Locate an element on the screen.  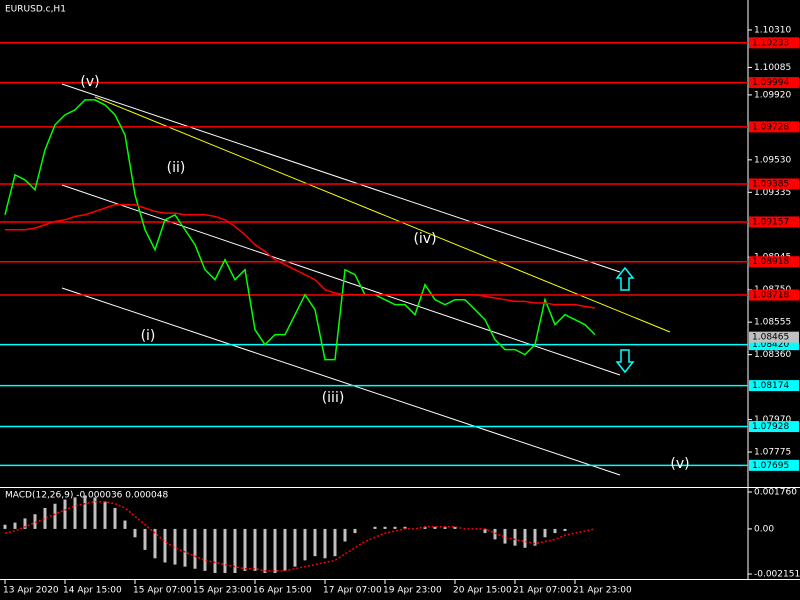
x-tick-label: 21 Apr 07:00 is located at coordinates (542, 591).